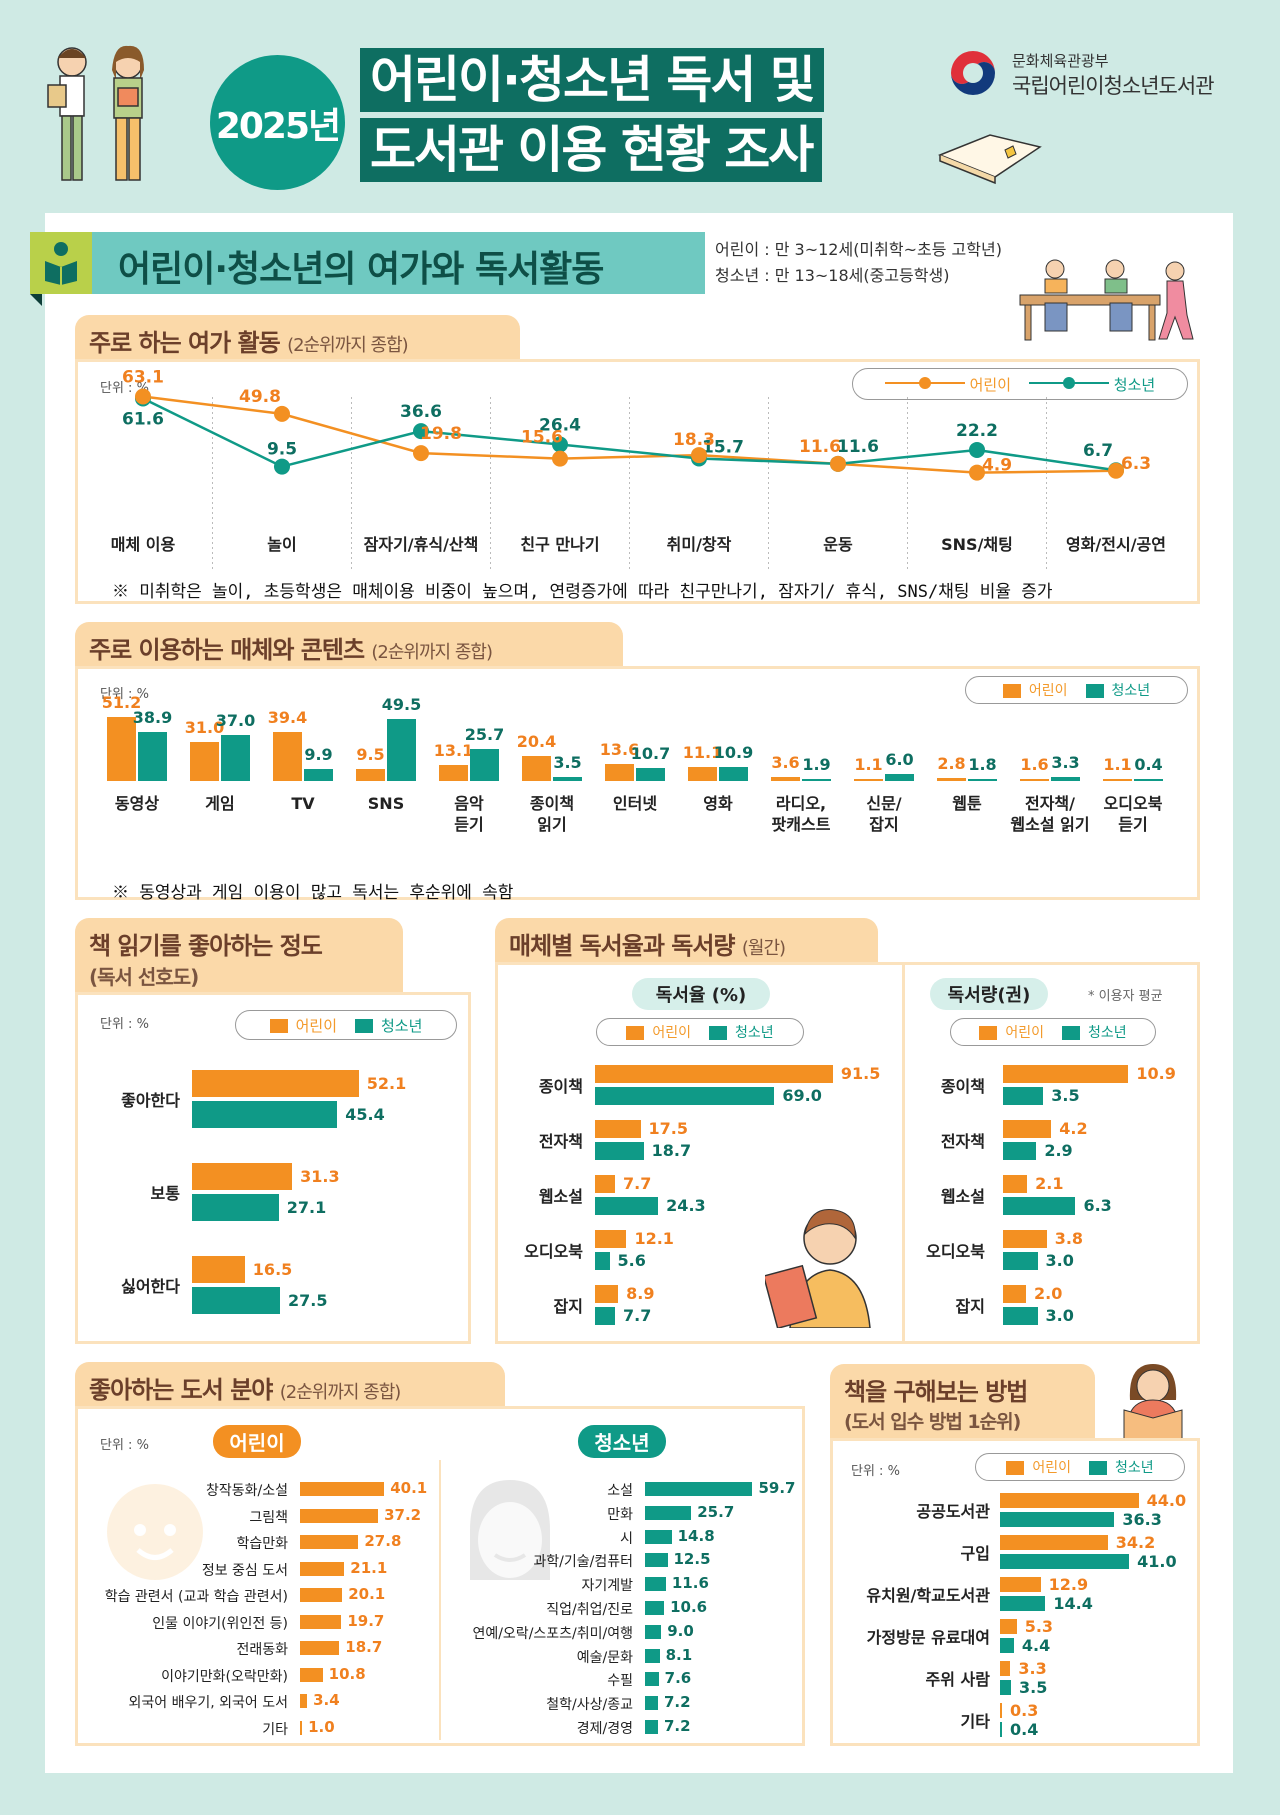  What do you see at coordinates (626, 1538) in the screenshot?
I see `category-label: 시` at bounding box center [626, 1538].